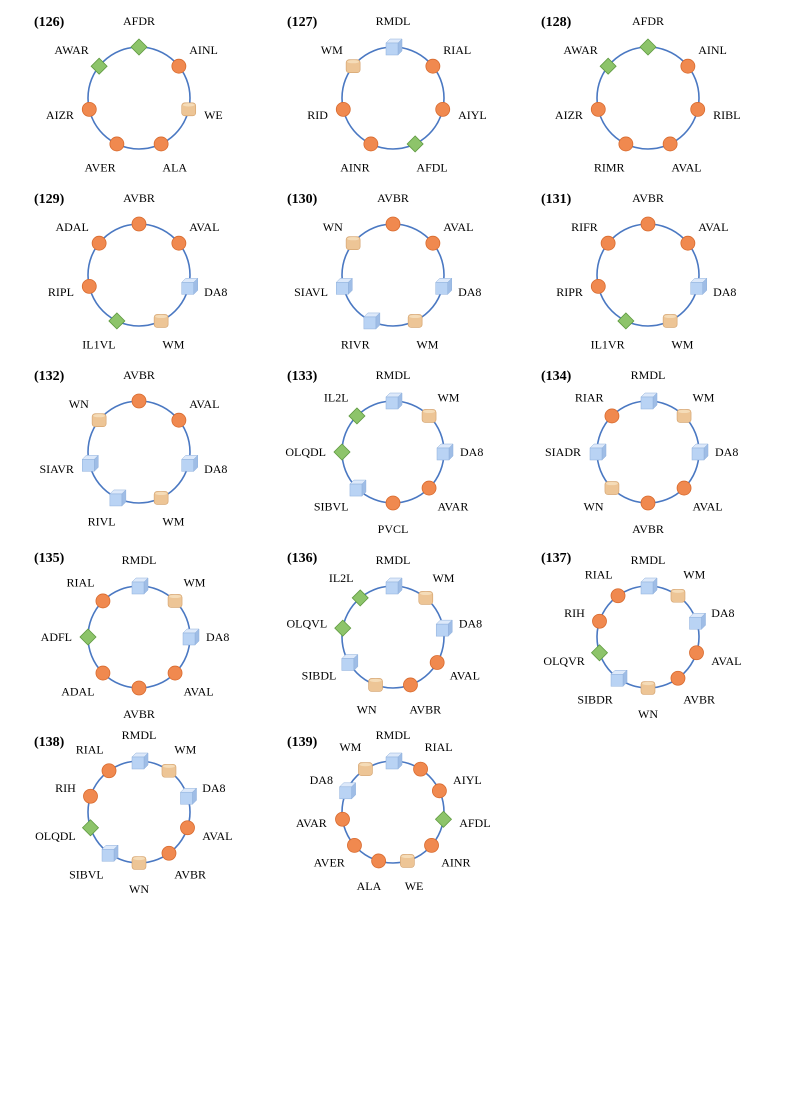 The image size is (789, 1098). What do you see at coordinates (71, 50) in the screenshot?
I see `neuron-label: AWAR` at bounding box center [71, 50].